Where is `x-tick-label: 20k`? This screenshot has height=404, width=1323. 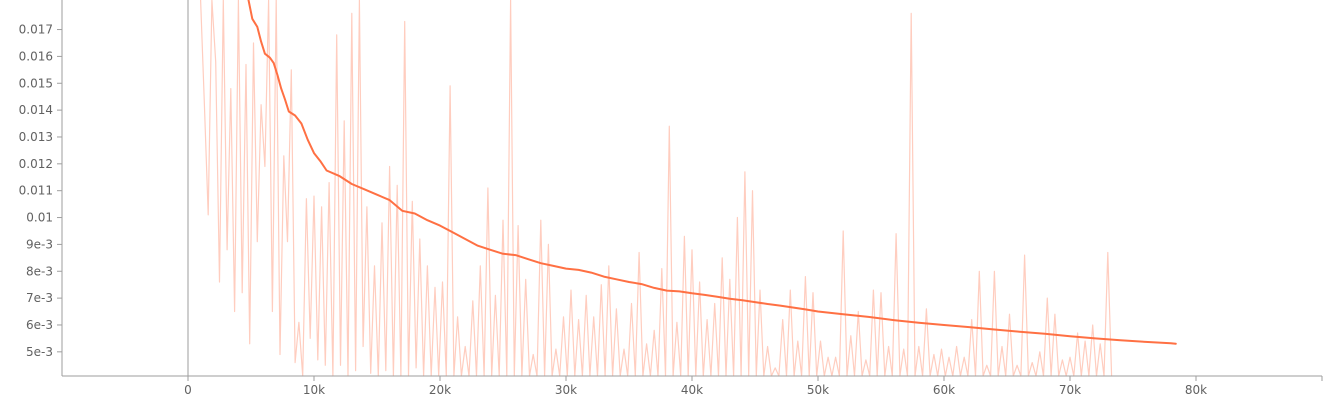 x-tick-label: 20k is located at coordinates (440, 390).